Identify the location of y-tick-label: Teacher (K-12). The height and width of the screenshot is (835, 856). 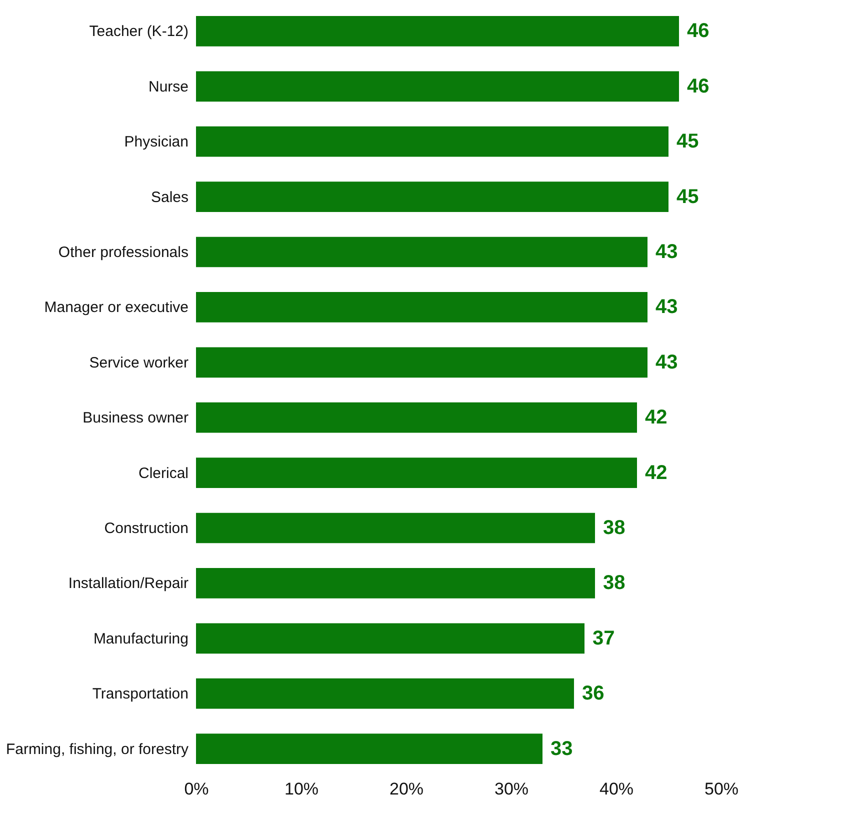
(138, 31).